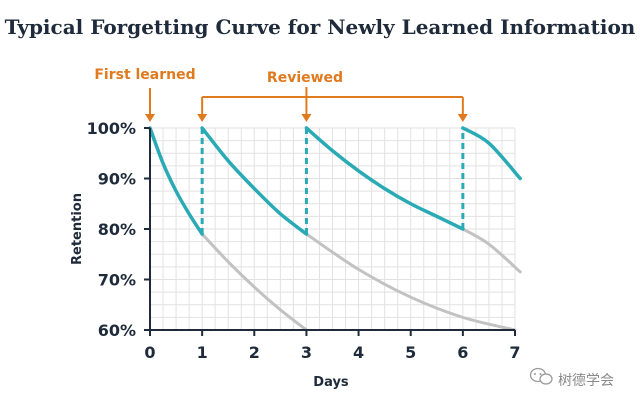  What do you see at coordinates (305, 78) in the screenshot?
I see `reviewed-label: Reviewed` at bounding box center [305, 78].